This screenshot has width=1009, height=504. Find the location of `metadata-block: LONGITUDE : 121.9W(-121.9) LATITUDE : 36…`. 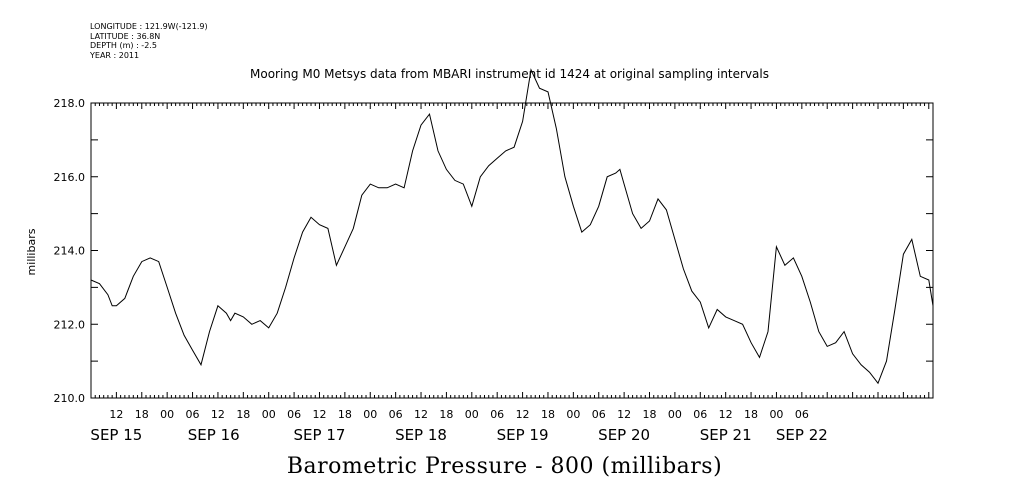

metadata-block: LONGITUDE : 121.9W(-121.9) LATITUDE : 36… is located at coordinates (149, 41).